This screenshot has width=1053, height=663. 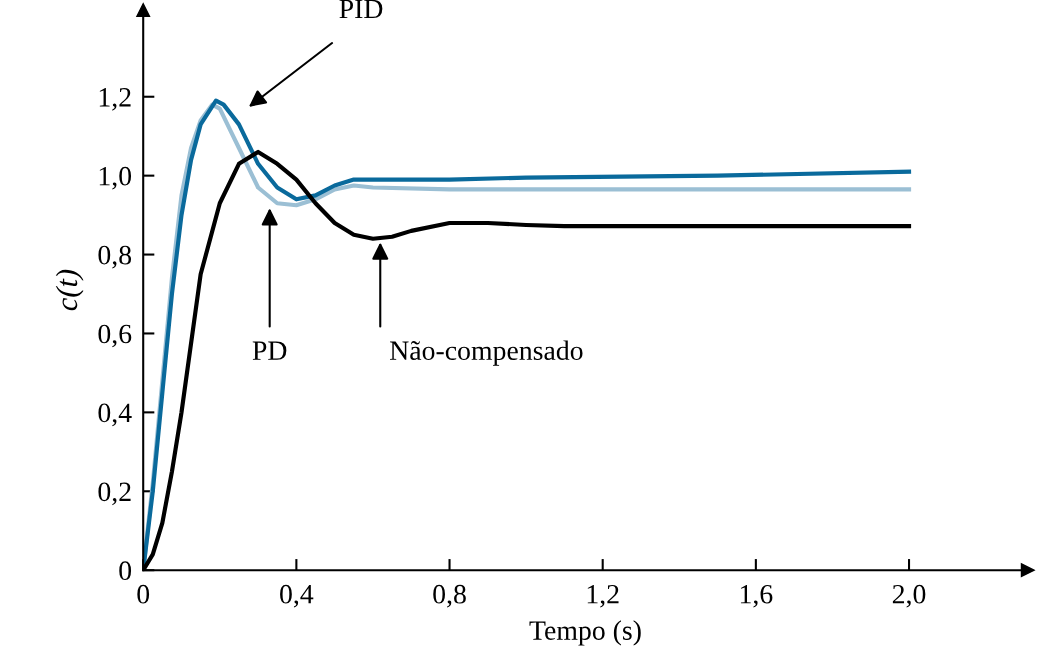 What do you see at coordinates (115, 99) in the screenshot?
I see `y-tick-label: 1,2` at bounding box center [115, 99].